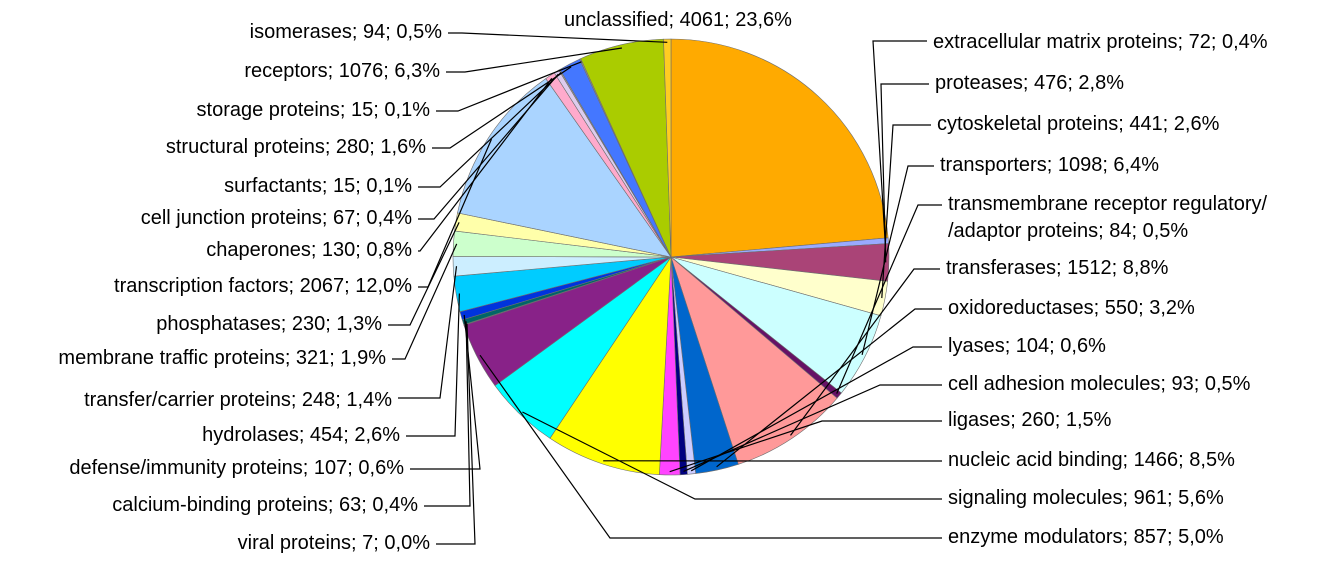 Image resolution: width=1330 pixels, height=564 pixels. I want to click on pie-slice-isomerases, so click(667, 148).